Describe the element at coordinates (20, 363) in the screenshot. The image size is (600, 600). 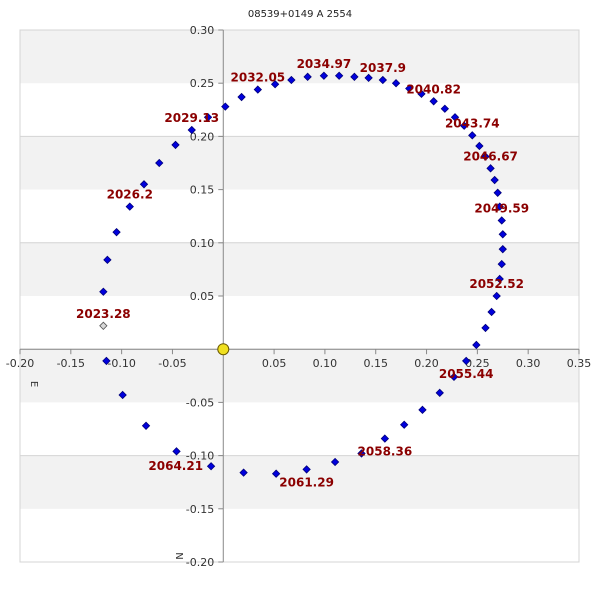
I see `x-tick-label: -0.20` at that location.